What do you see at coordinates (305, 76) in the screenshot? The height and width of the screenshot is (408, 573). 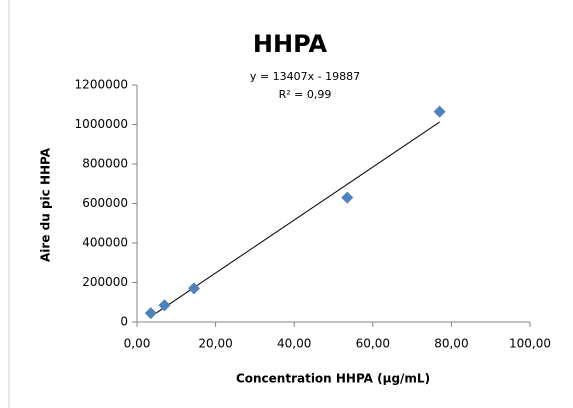 I see `equation: y = 13407x - 19887` at bounding box center [305, 76].